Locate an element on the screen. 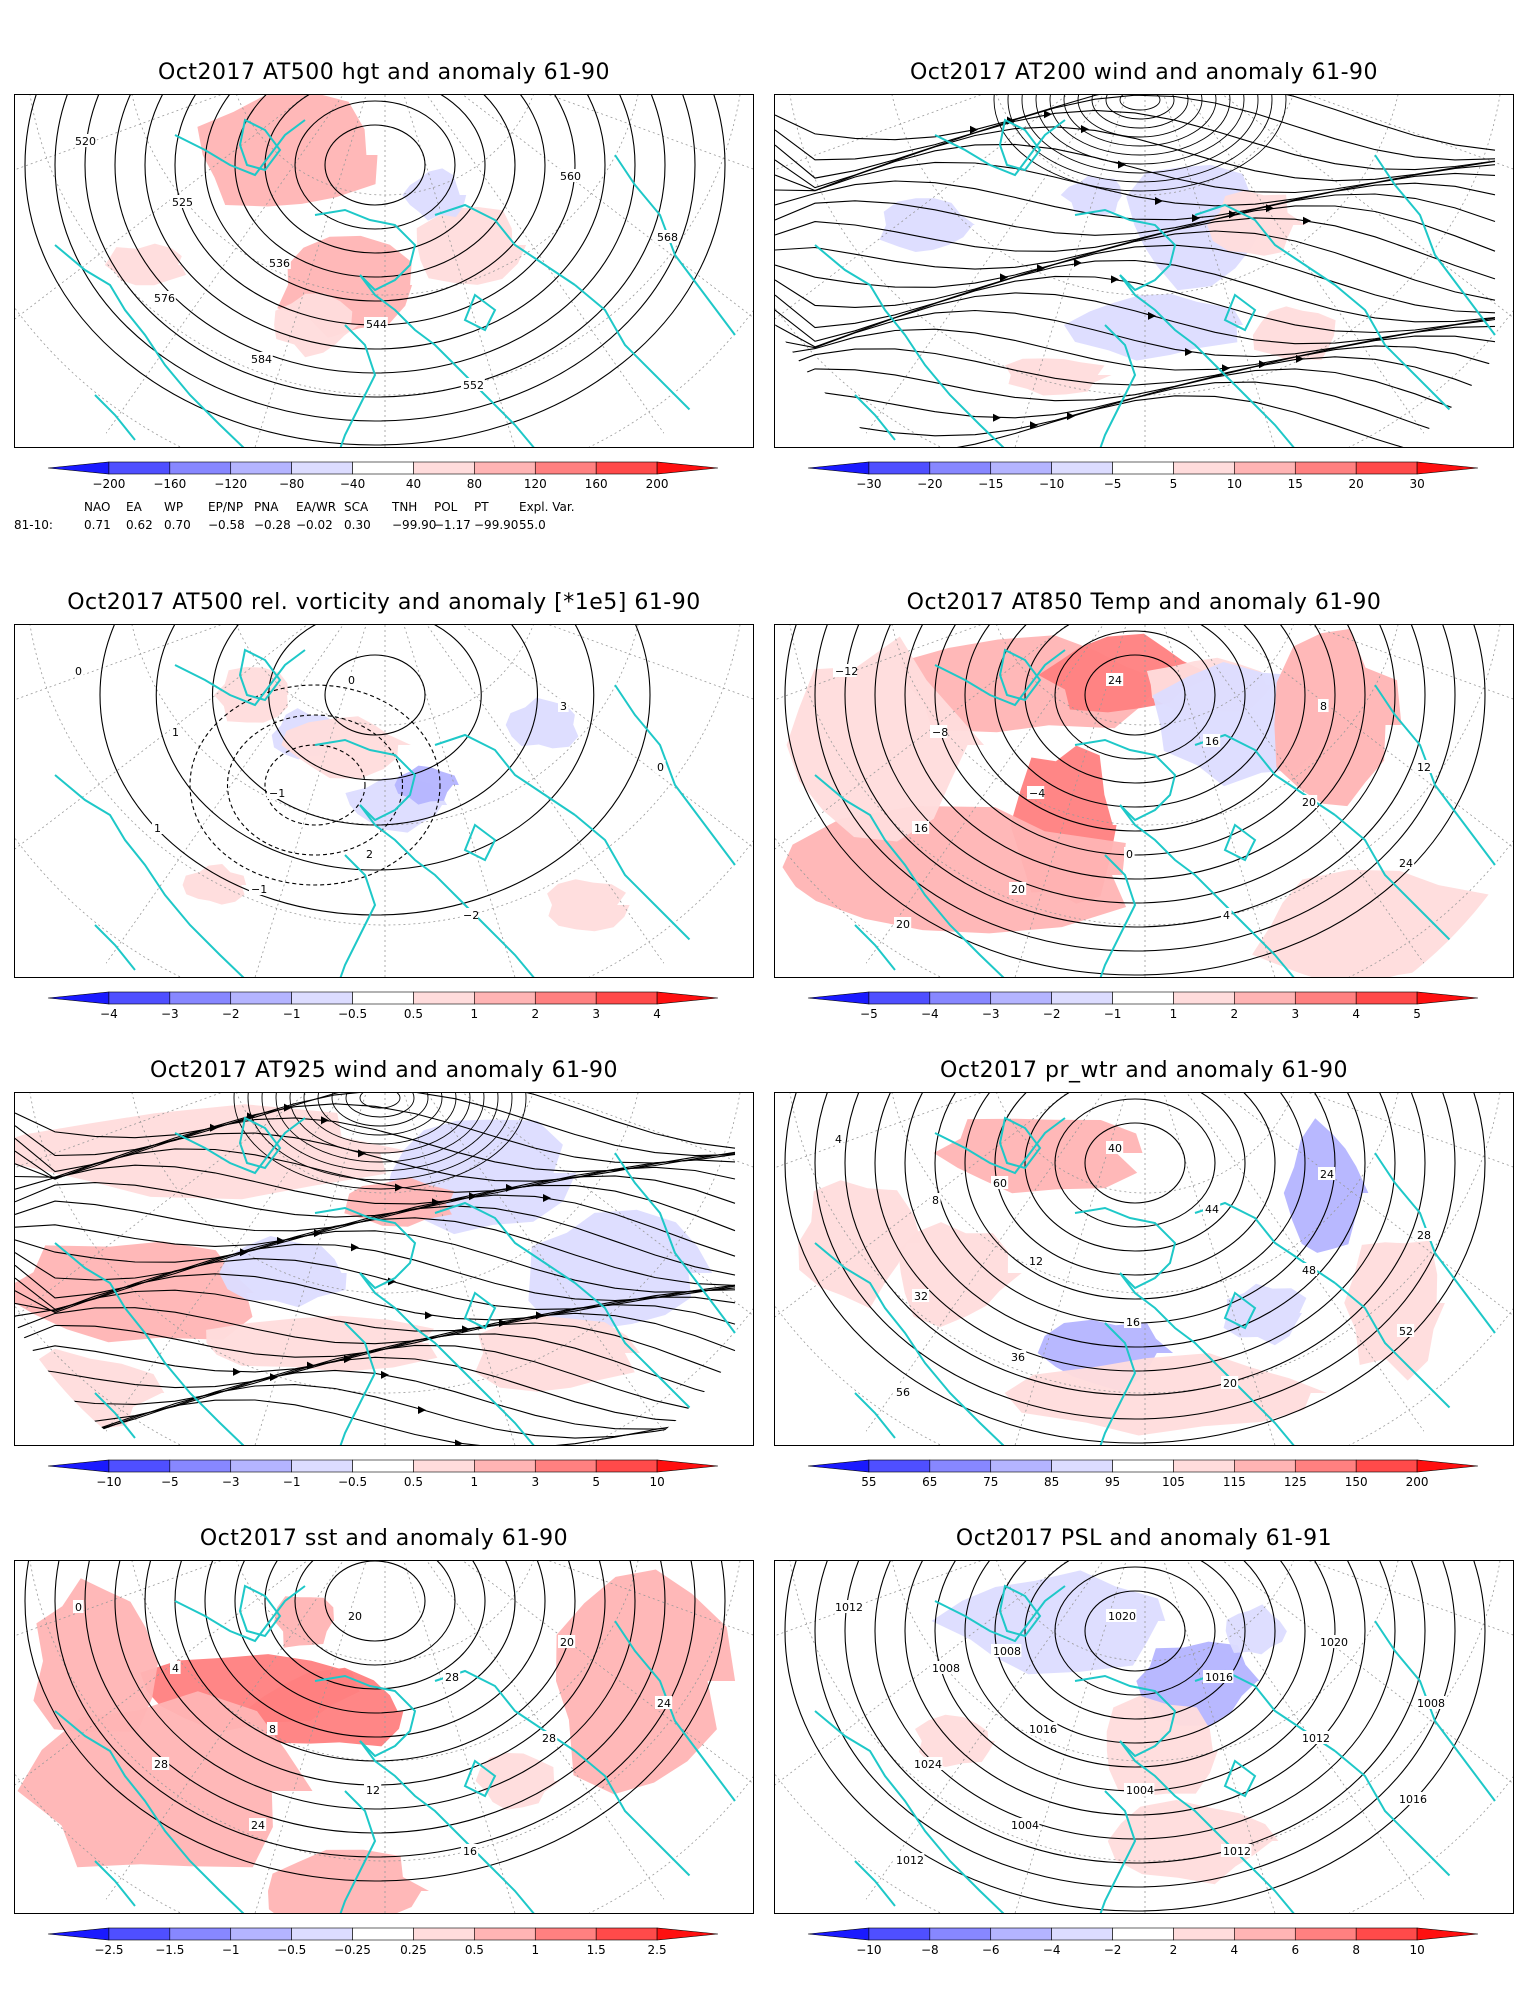  colorbar-tick-label: −20 is located at coordinates (929, 484).